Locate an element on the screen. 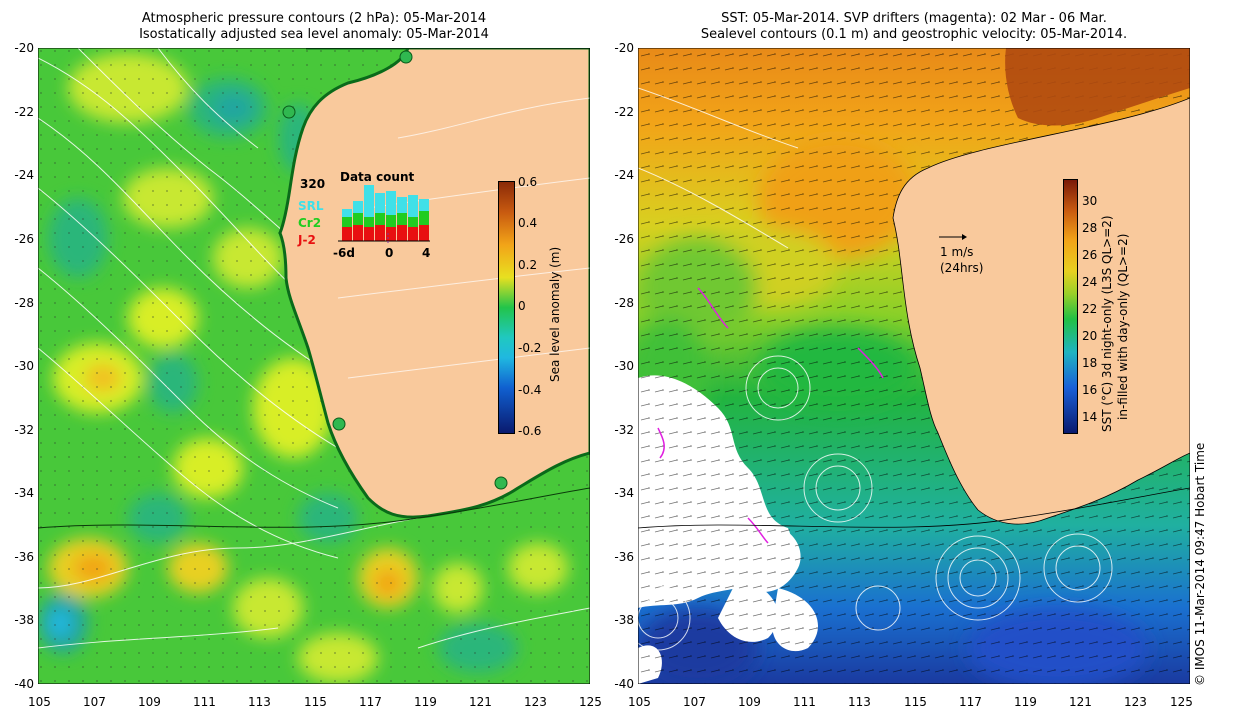 Image resolution: width=1250 pixels, height=720 pixels. sst-cbar-tick: 30 is located at coordinates (1090, 201).